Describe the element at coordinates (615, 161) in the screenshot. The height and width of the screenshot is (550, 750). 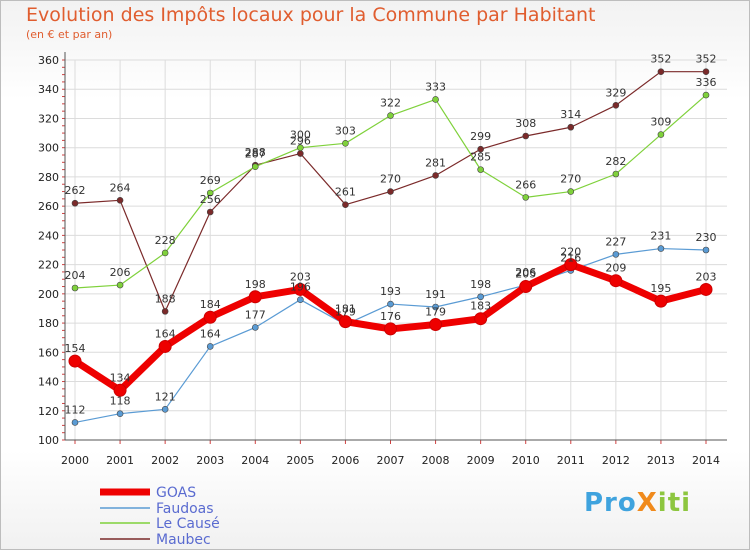
I see `data-label: 282` at that location.